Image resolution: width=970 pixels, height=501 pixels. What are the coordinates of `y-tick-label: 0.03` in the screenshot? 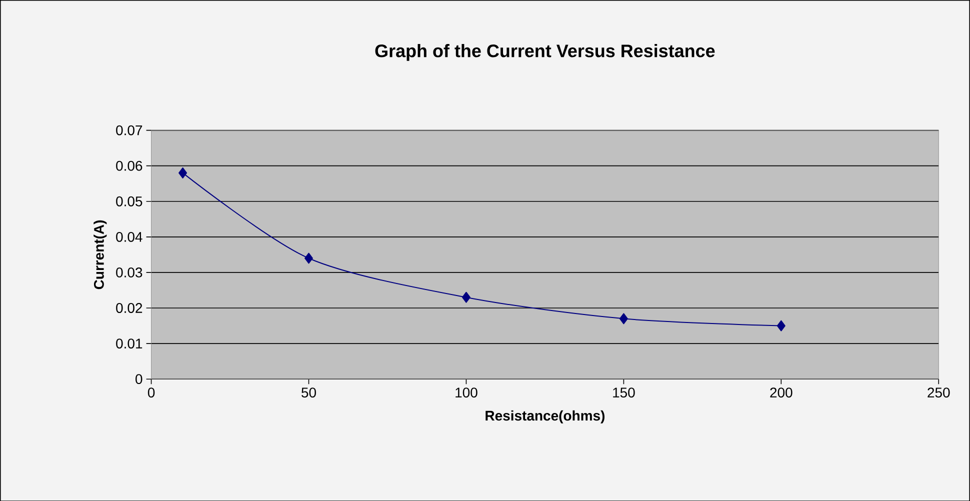 It's located at (129, 272).